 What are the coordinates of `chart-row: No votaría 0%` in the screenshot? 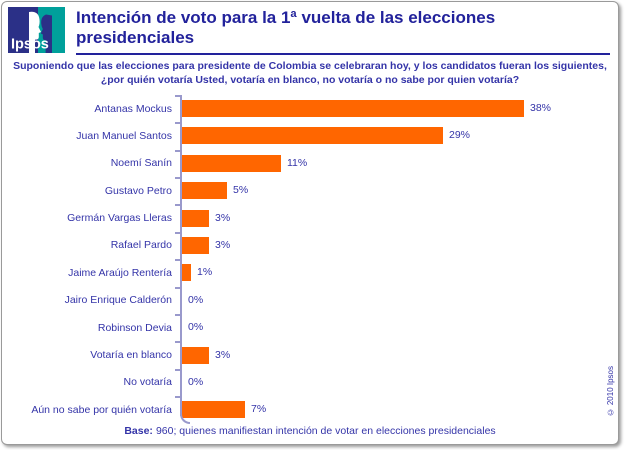 It's located at (310, 382).